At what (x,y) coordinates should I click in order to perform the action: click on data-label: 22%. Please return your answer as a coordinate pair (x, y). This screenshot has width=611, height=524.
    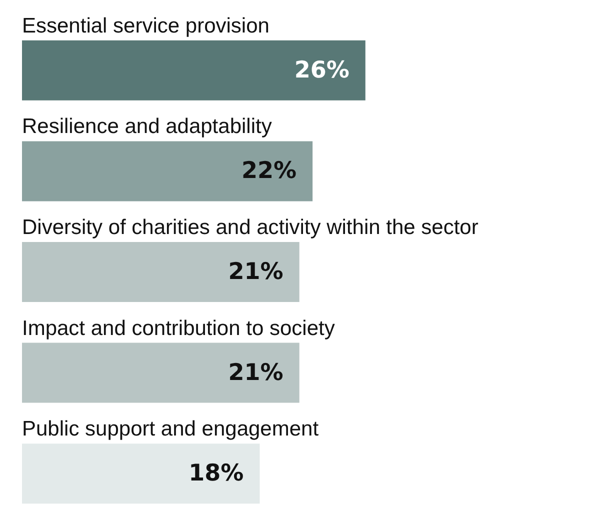
    Looking at the image, I should click on (269, 171).